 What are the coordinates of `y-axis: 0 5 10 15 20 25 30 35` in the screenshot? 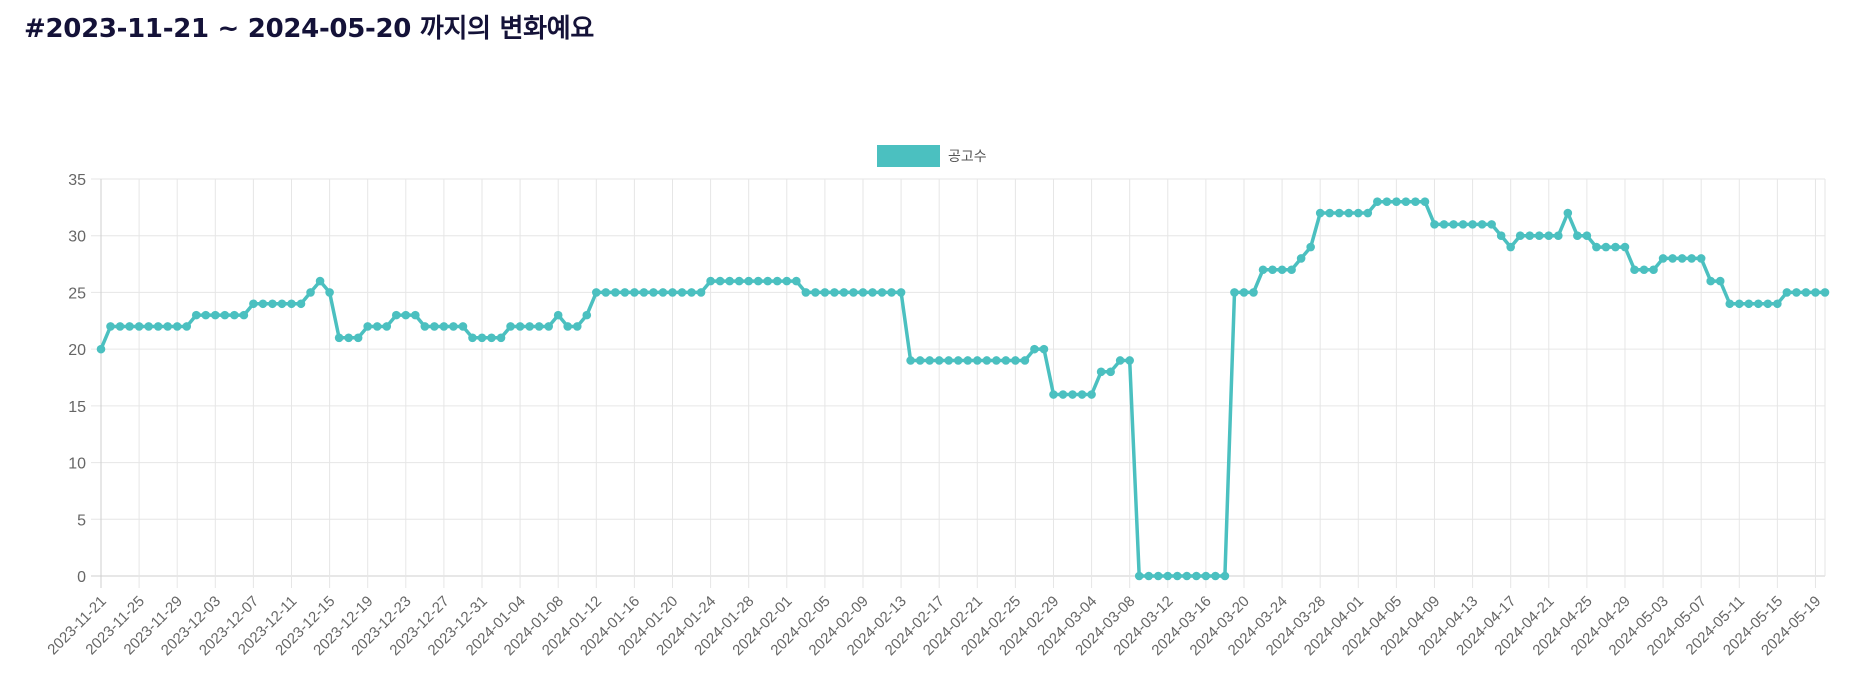 It's located at (77, 379).